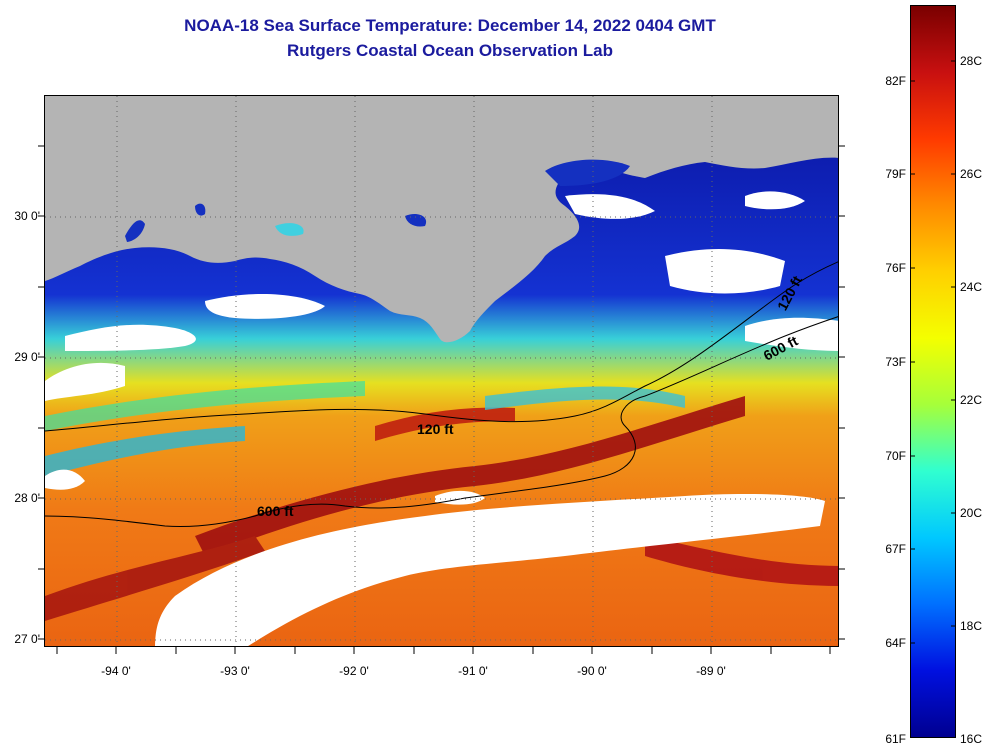  I want to click on colorbar-f-76: 76F, so click(895, 268).